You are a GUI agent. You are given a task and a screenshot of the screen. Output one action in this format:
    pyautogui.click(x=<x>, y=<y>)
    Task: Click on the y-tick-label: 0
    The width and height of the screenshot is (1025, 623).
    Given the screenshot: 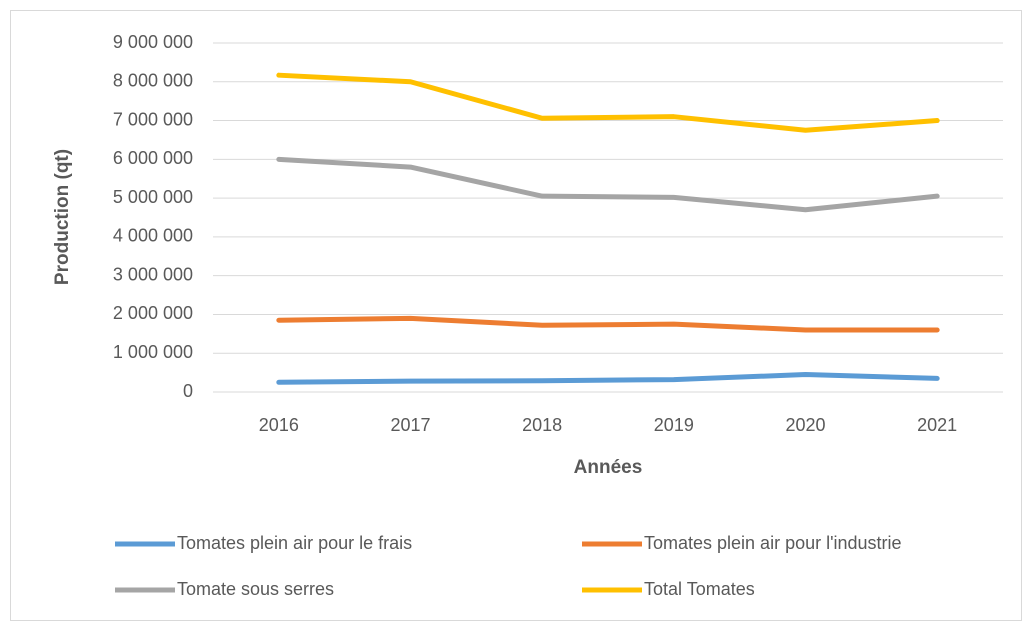 What is the action you would take?
    pyautogui.click(x=188, y=391)
    